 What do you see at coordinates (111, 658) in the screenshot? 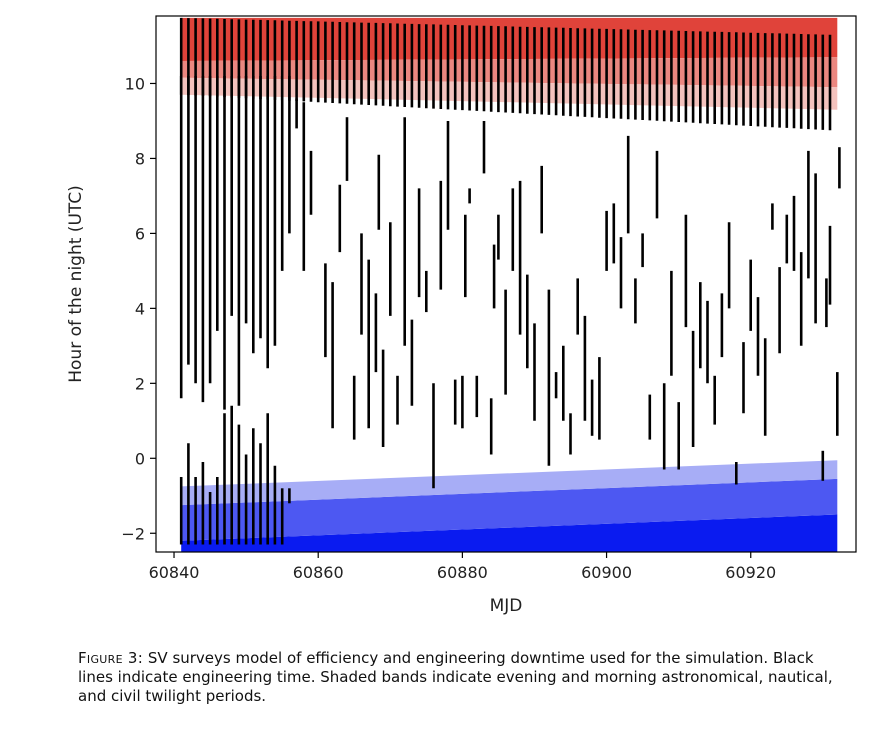
I see `caption-label: Figure 3:` at bounding box center [111, 658].